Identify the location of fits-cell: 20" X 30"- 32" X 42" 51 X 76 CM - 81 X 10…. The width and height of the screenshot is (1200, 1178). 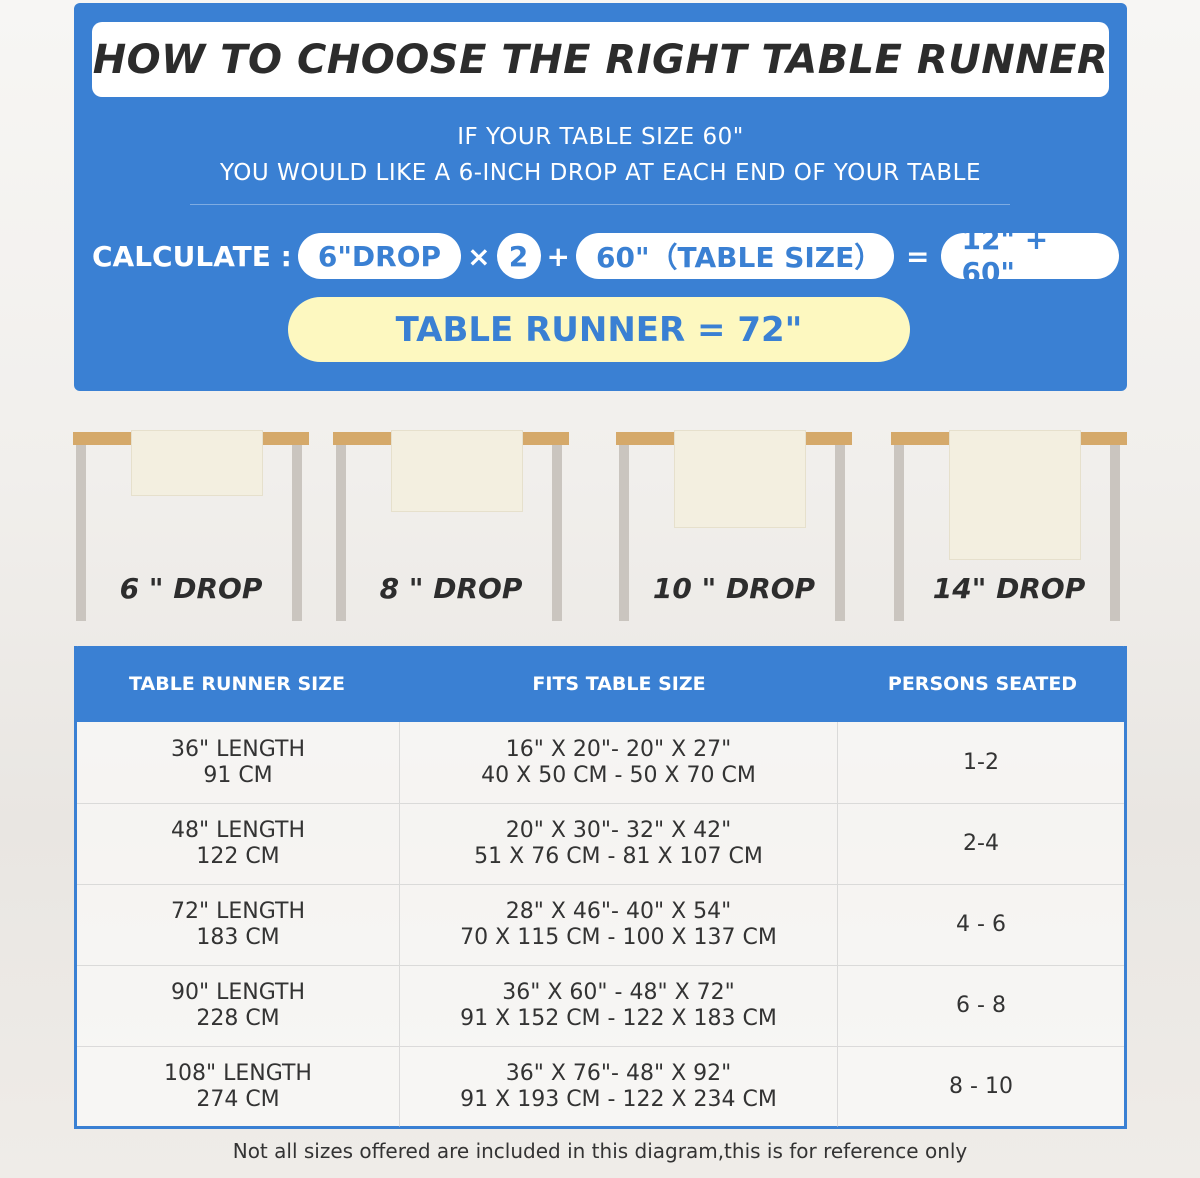
(619, 844).